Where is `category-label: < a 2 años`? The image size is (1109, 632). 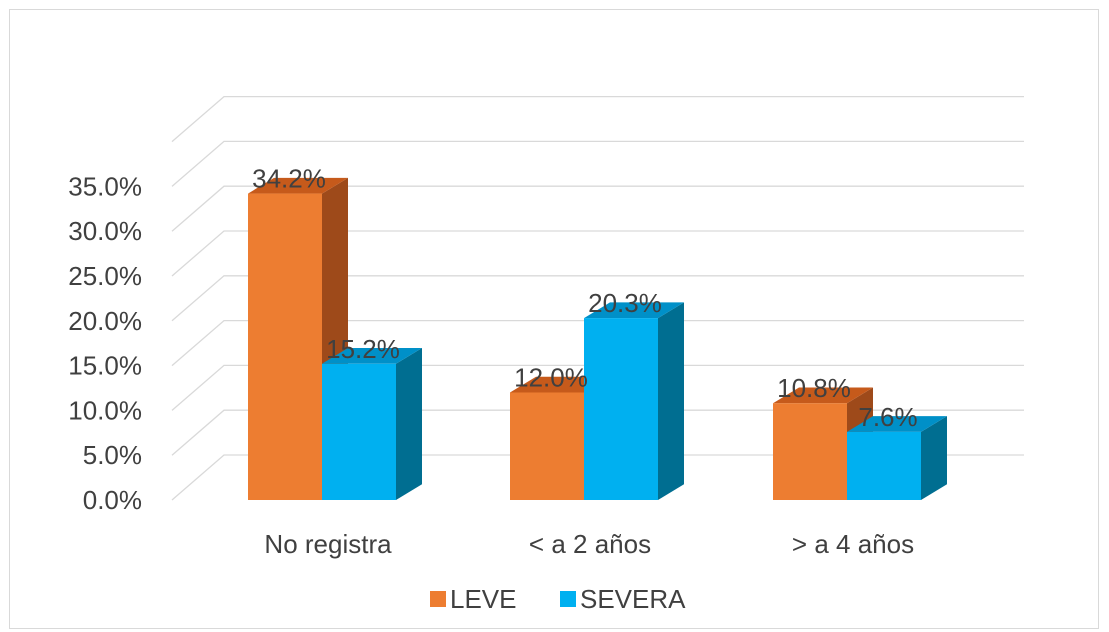 category-label: < a 2 años is located at coordinates (590, 544).